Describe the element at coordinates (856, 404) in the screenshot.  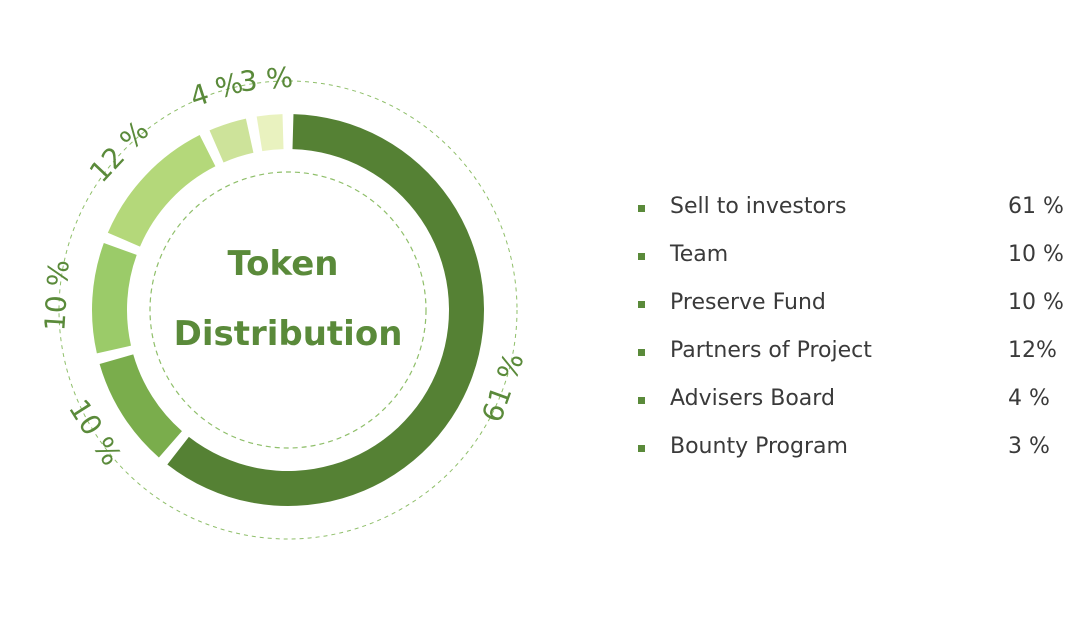
I see `legend-row-advisers-board: Advisers Board 4 %` at that location.